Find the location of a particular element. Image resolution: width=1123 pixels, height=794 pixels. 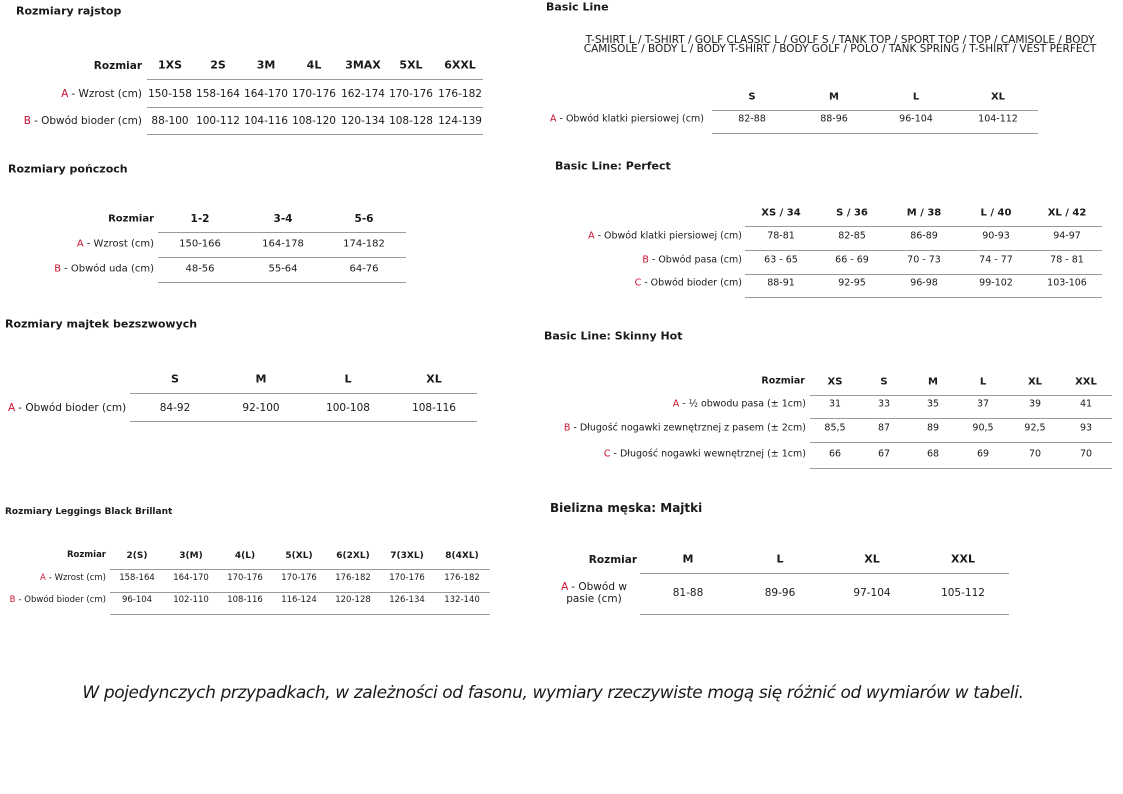

table-cell: 33 is located at coordinates (884, 404).